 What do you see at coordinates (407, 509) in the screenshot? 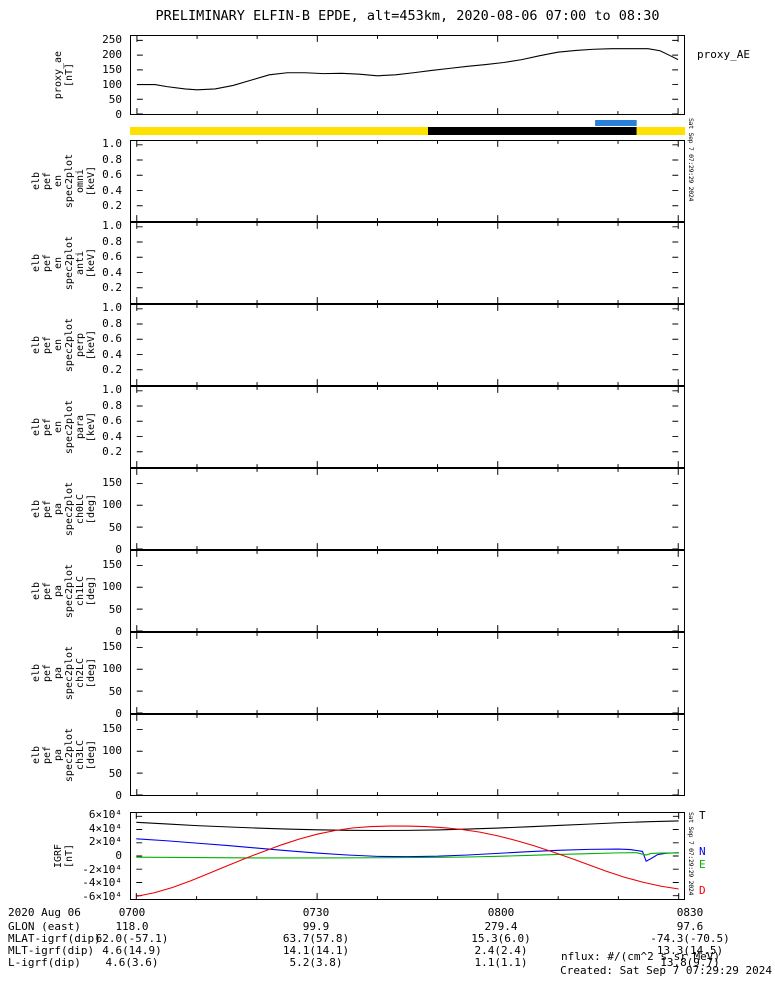
I see `pa-ch0lc-plot` at bounding box center [407, 509].